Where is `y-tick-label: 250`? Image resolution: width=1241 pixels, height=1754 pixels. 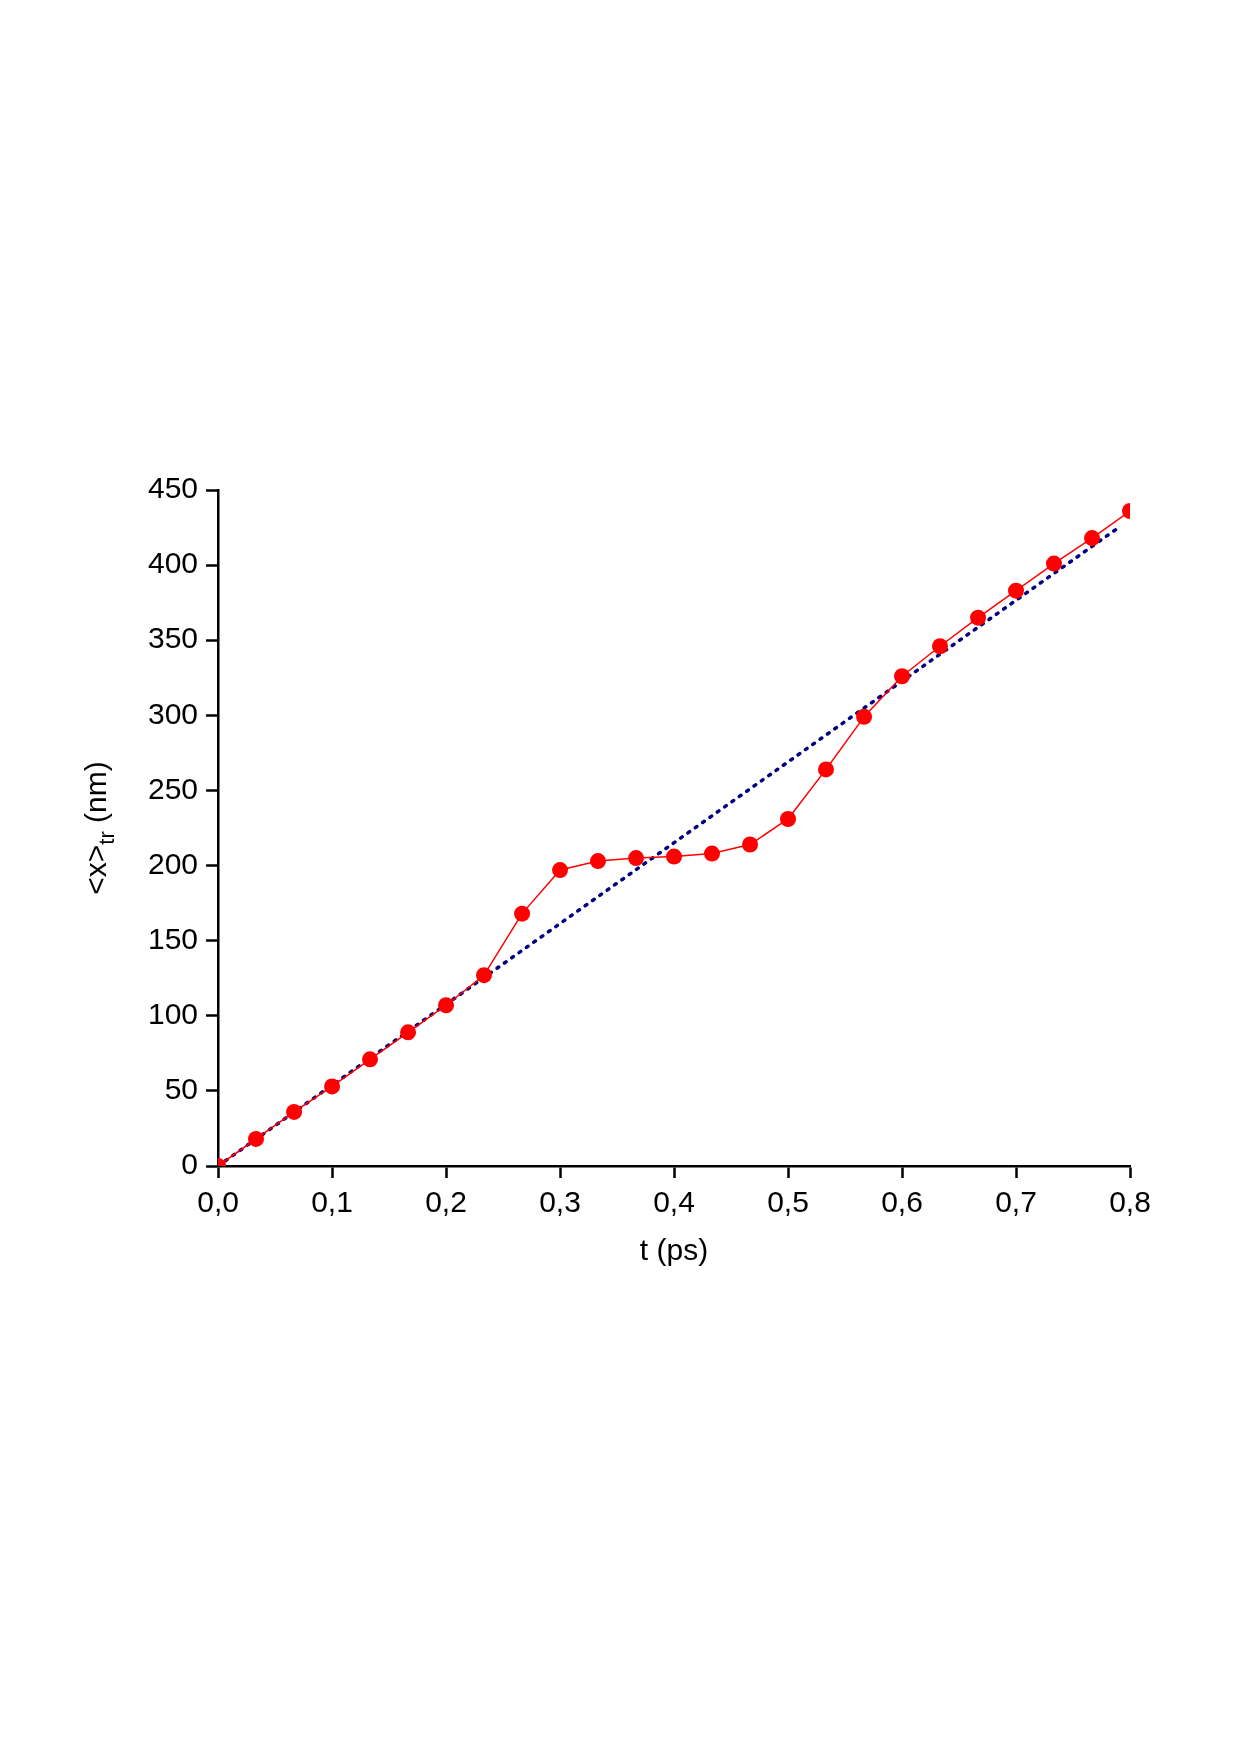 y-tick-label: 250 is located at coordinates (173, 788).